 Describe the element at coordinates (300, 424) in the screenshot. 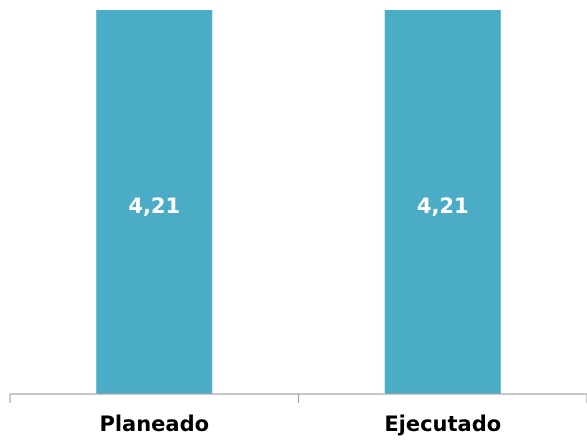

I see `category-labels-group: Planeado Ejecutado` at that location.